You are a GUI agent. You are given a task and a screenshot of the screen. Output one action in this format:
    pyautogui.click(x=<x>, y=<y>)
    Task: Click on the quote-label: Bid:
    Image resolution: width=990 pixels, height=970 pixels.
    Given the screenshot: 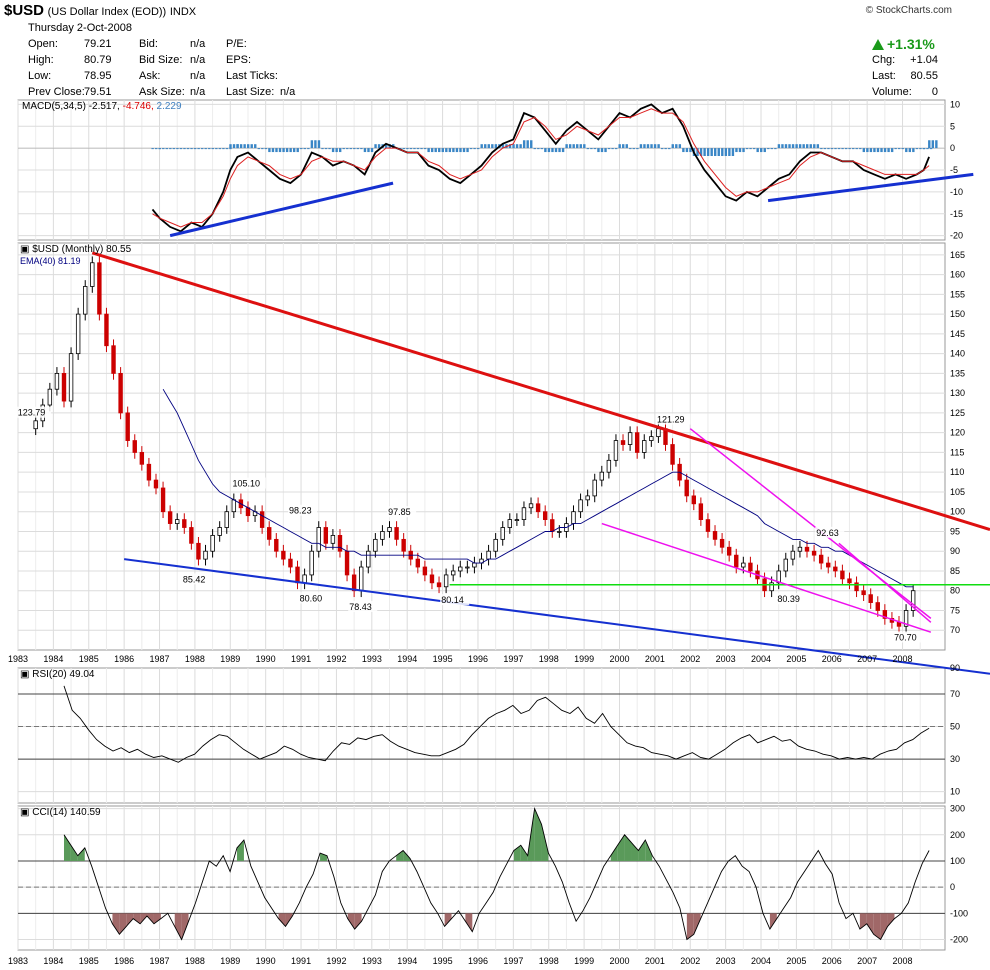 What is the action you would take?
    pyautogui.click(x=148, y=44)
    